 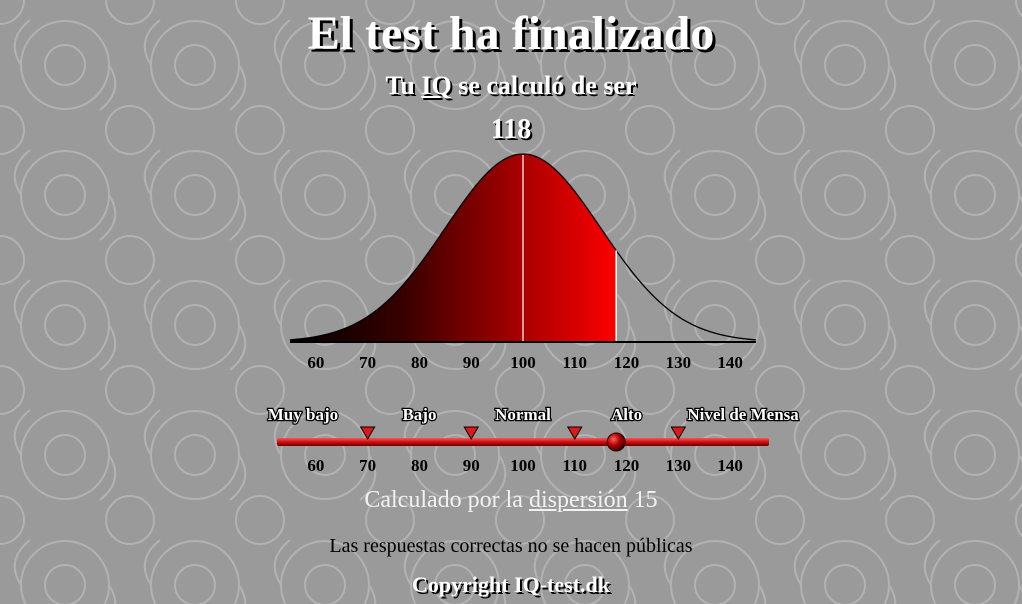 What do you see at coordinates (574, 465) in the screenshot?
I see `scale-tick-label: 110` at bounding box center [574, 465].